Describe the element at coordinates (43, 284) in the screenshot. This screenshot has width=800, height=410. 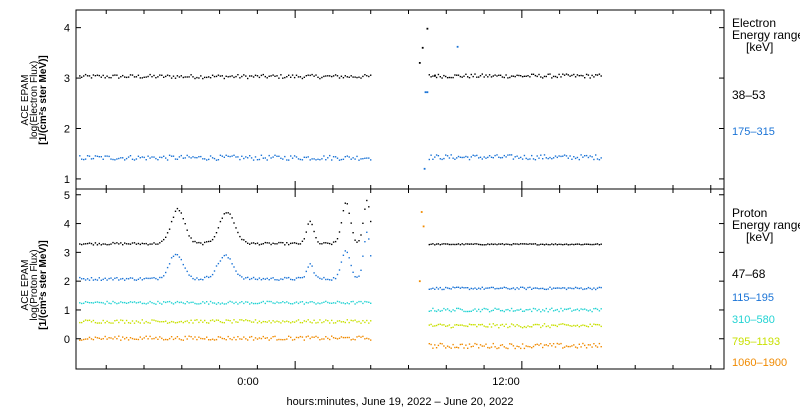
I see `proton-ylabel-line3: [1/(cm²s ster MeV)]` at that location.